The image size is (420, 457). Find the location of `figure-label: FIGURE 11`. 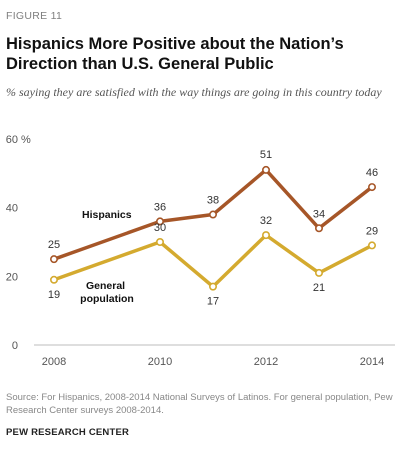

figure-label: FIGURE 11 is located at coordinates (34, 16).